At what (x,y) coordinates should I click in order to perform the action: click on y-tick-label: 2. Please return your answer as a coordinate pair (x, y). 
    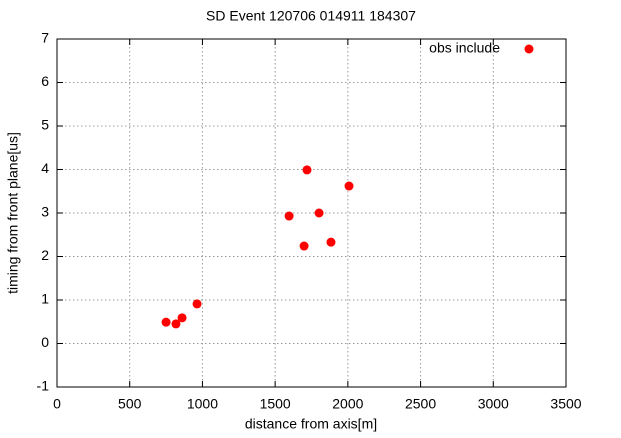
    Looking at the image, I should click on (45, 255).